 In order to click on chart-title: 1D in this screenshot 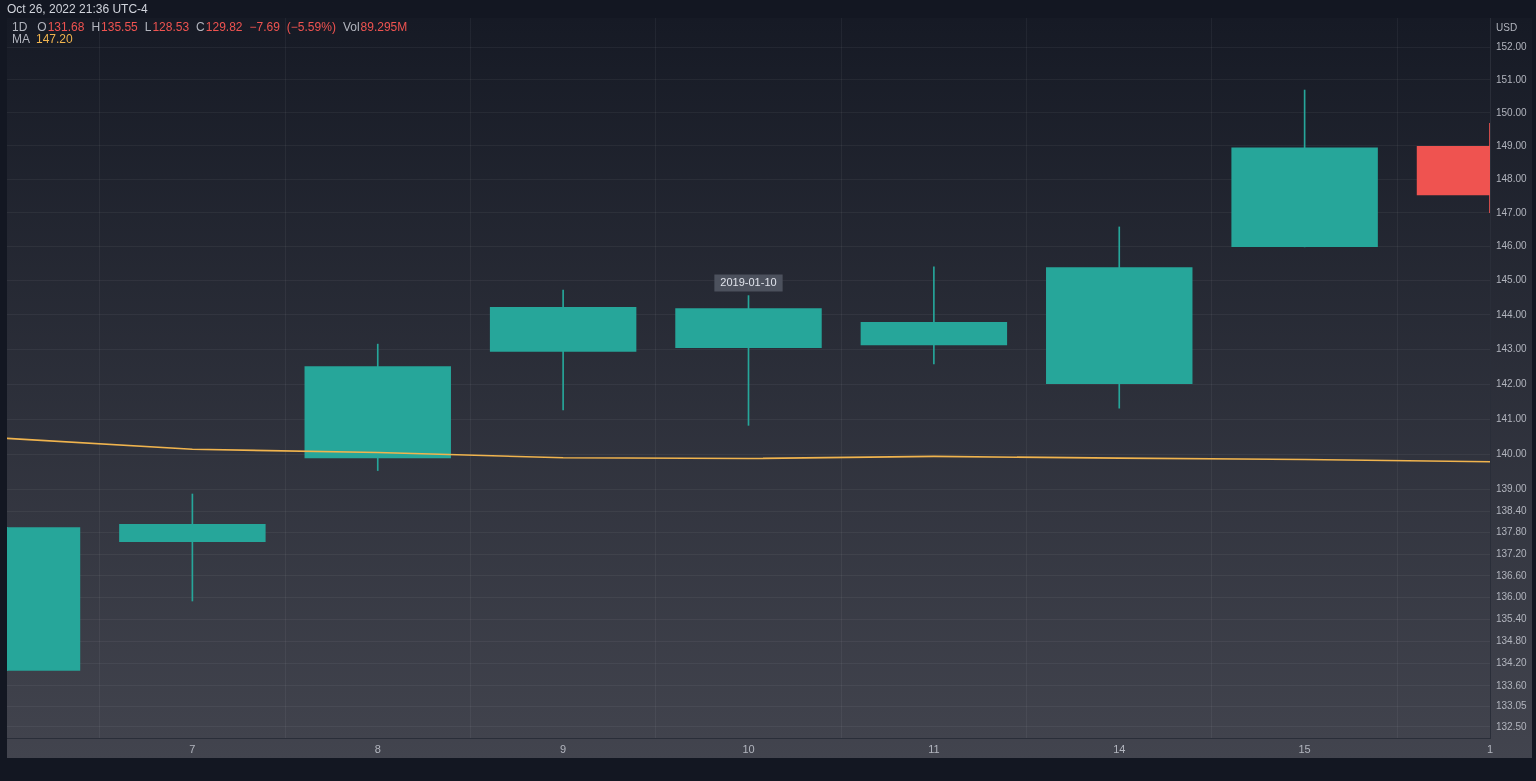, I will do `click(20, 27)`.